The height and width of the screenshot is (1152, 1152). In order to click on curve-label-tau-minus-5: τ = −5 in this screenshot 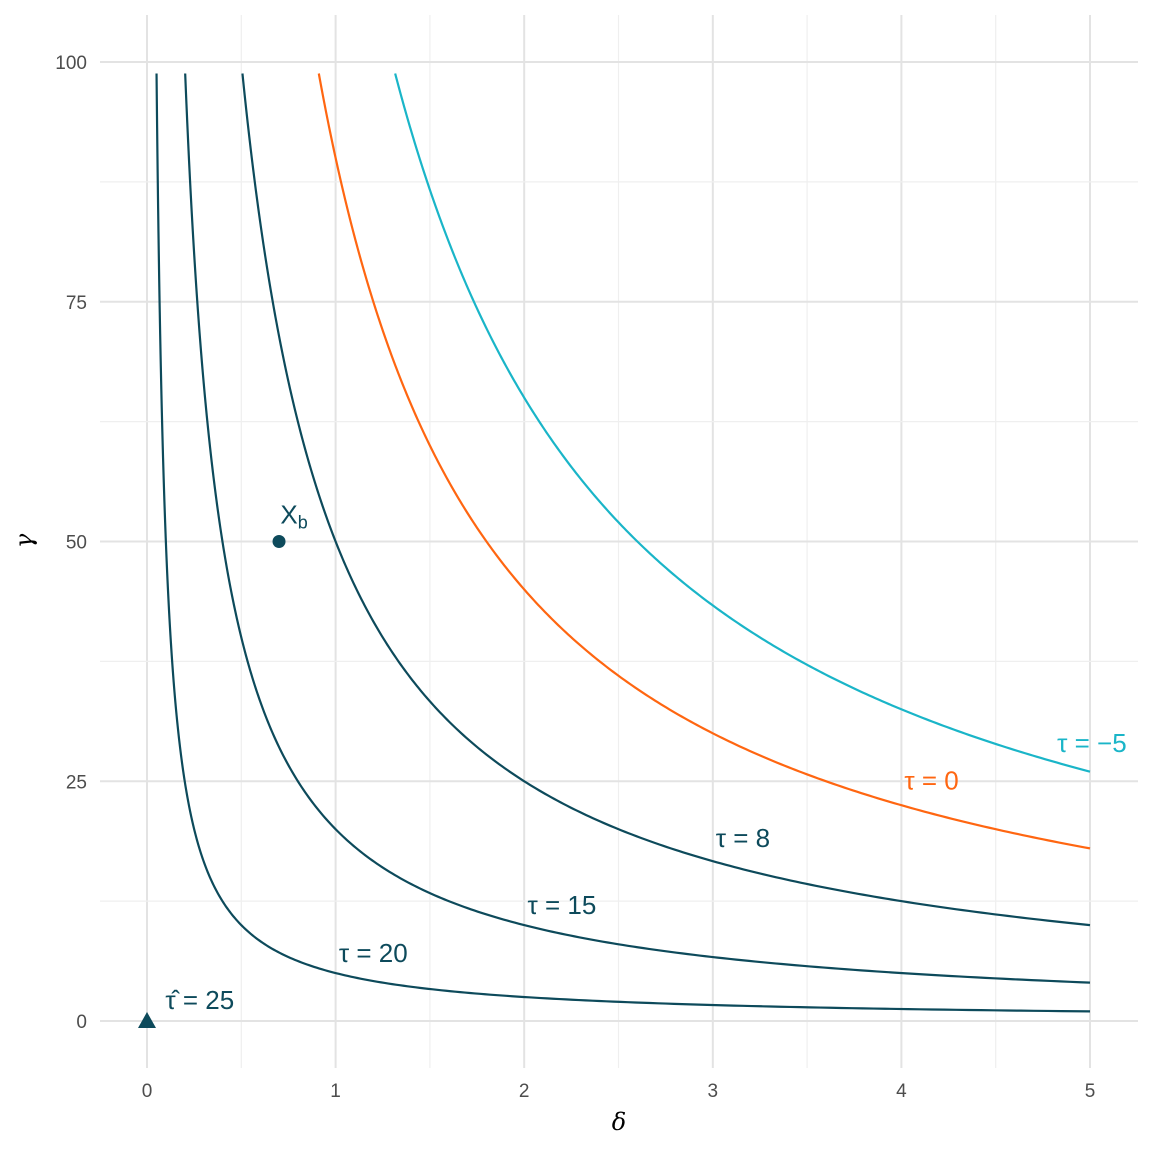, I will do `click(1092, 743)`.